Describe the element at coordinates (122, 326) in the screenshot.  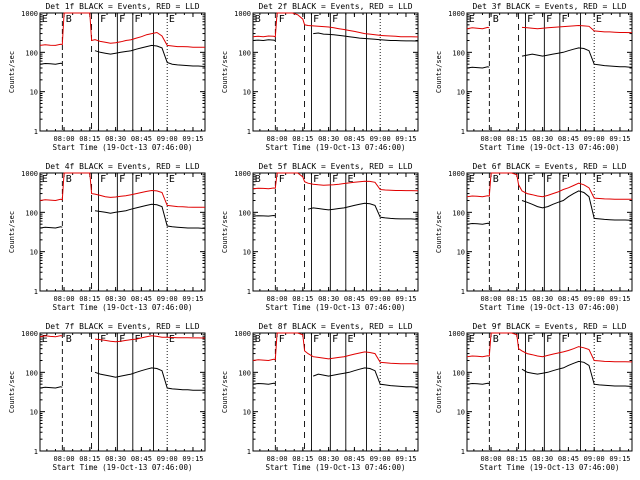
I see `chart-title: Det 7f BLACK = Events, RED = LLD` at that location.